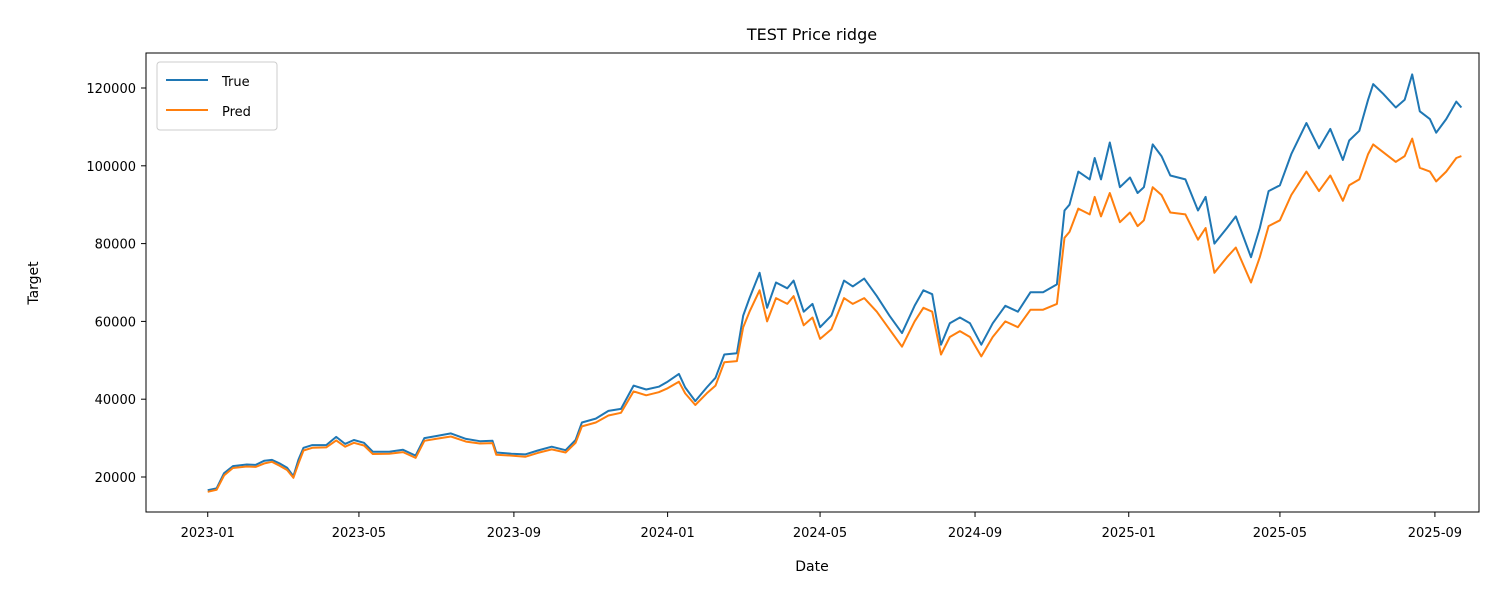 Image resolution: width=1500 pixels, height=600 pixels. Describe the element at coordinates (115, 400) in the screenshot. I see `y-tick-label: 40000` at that location.